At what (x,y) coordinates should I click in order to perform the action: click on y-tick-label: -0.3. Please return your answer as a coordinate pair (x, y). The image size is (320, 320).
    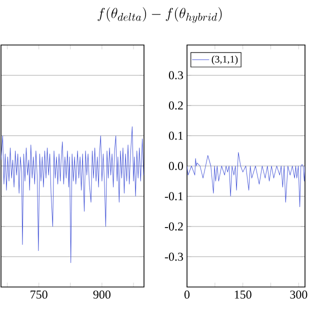
    Looking at the image, I should click on (174, 256).